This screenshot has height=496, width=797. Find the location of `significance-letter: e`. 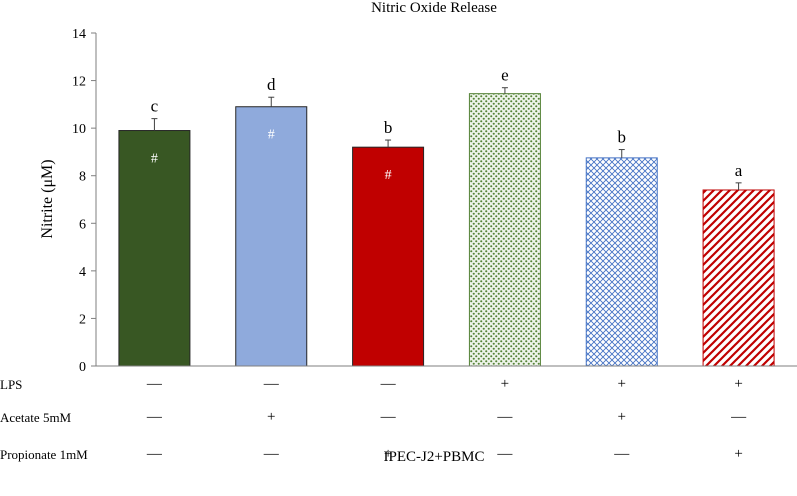

significance-letter: e is located at coordinates (505, 75).